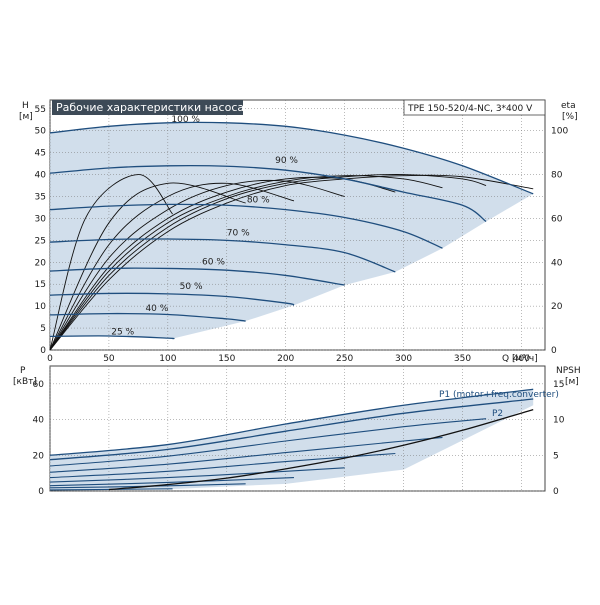  Describe the element at coordinates (258, 200) in the screenshot. I see `head-curve-label-80: 80 %` at that location.